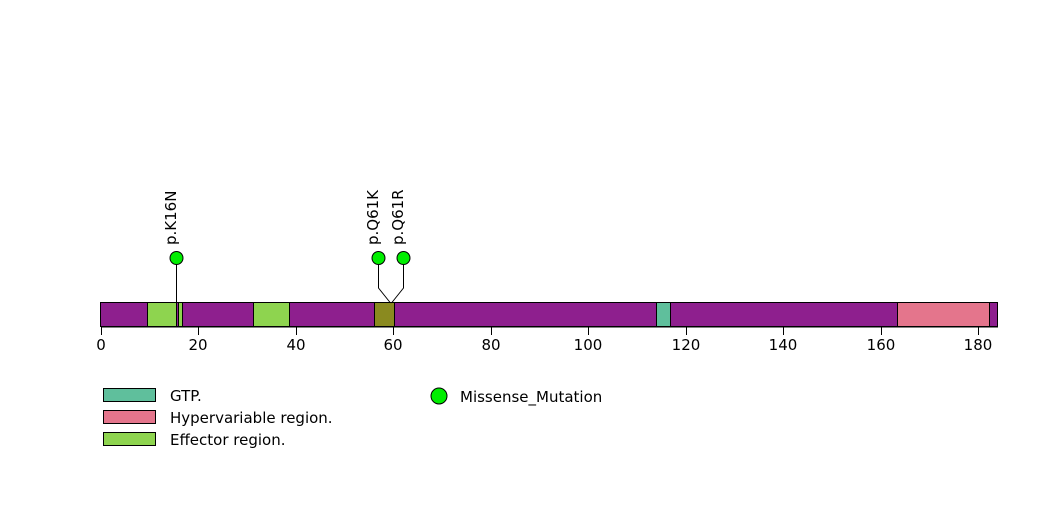 The width and height of the screenshot is (1047, 524). I want to click on axis-tick-label-120: 120, so click(686, 345).